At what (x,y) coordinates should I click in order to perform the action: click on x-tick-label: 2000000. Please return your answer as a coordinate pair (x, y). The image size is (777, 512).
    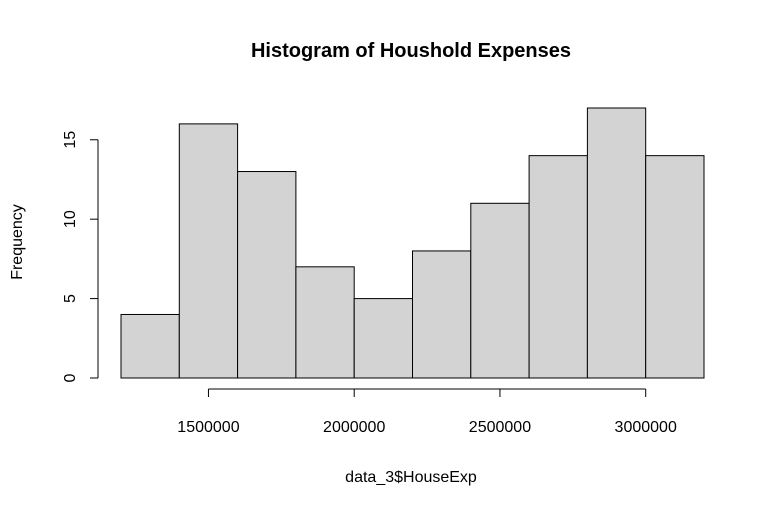
    Looking at the image, I should click on (354, 427).